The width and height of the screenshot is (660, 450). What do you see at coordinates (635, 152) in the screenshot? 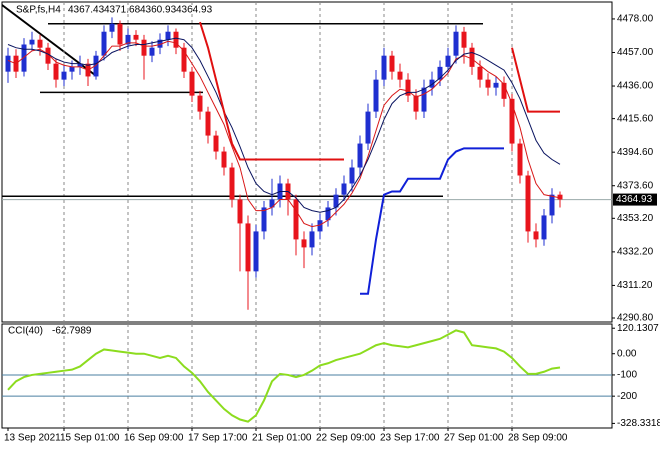
I see `y-tick-label: 4394.60` at bounding box center [635, 152].